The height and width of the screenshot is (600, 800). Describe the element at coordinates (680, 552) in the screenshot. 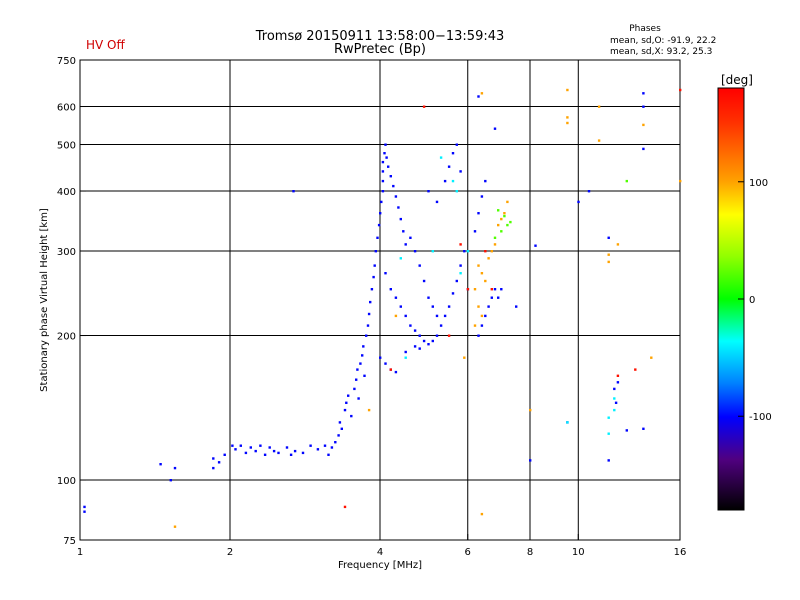

I see `x-tick-label: 16` at that location.